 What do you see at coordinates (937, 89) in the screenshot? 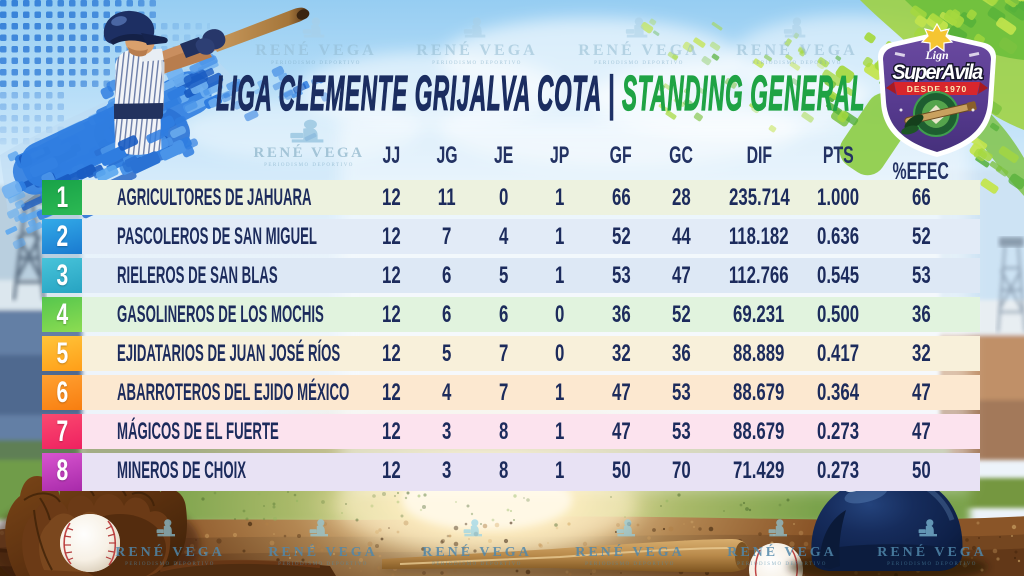
I see `svg-text: DESDE 1970` at bounding box center [937, 89].